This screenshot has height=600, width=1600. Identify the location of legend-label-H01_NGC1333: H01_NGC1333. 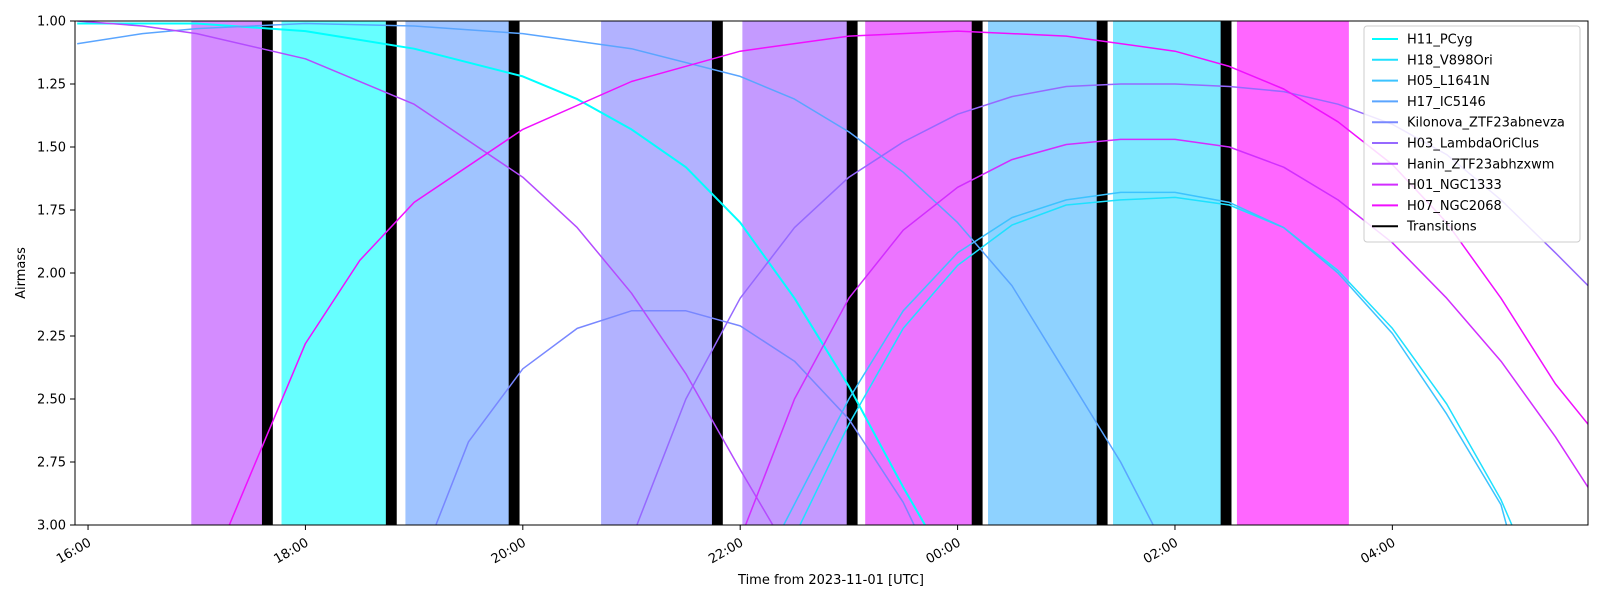
(1454, 185).